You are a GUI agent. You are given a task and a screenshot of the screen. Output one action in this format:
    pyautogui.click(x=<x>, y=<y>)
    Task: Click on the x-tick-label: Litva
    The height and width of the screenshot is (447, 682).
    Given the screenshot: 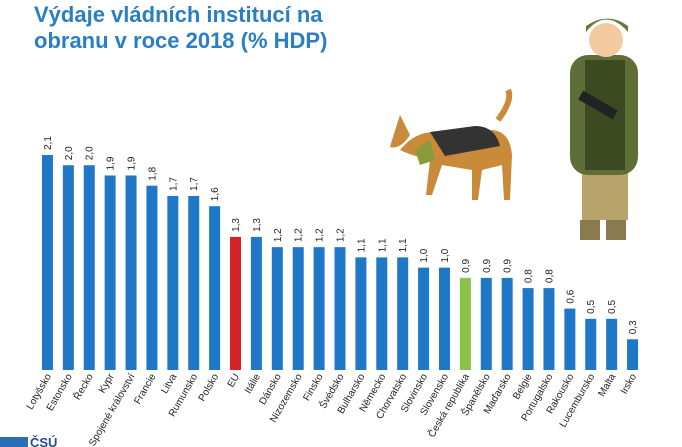 What is the action you would take?
    pyautogui.click(x=169, y=384)
    